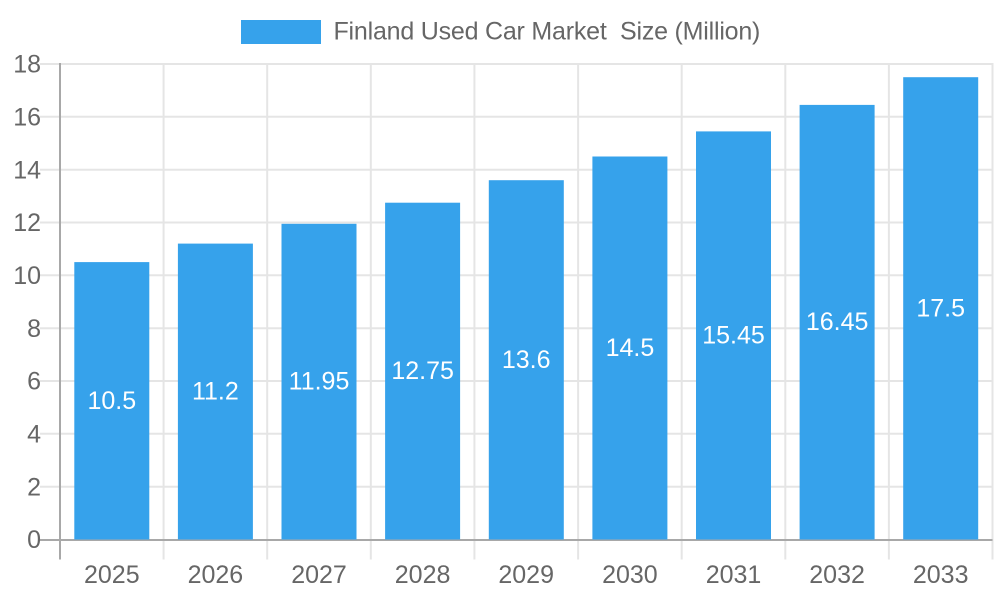 This screenshot has height=600, width=1000. I want to click on svg-text: 2030, so click(630, 575).